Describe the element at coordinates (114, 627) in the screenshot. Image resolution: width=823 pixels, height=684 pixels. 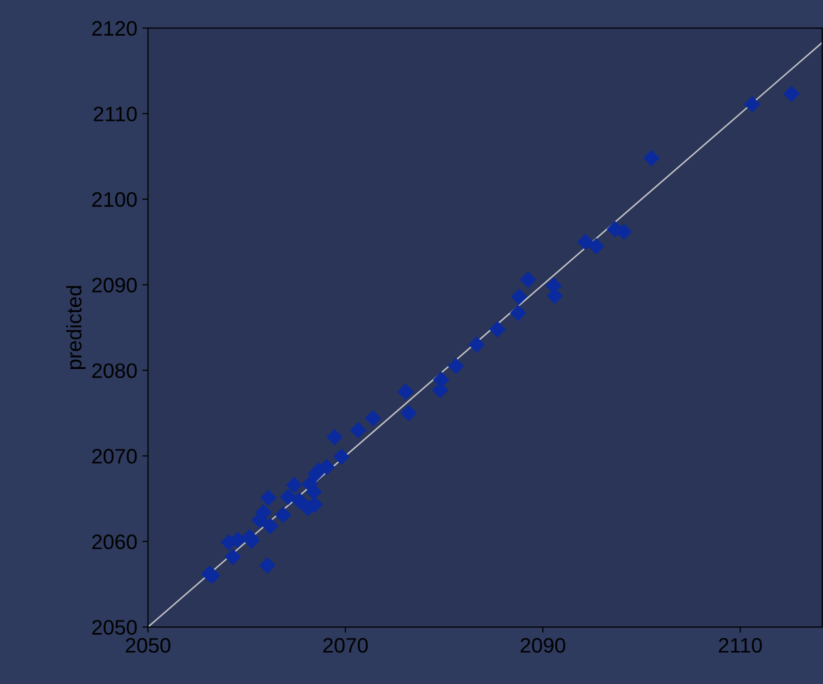
I see `y-tick-label: 2050` at that location.